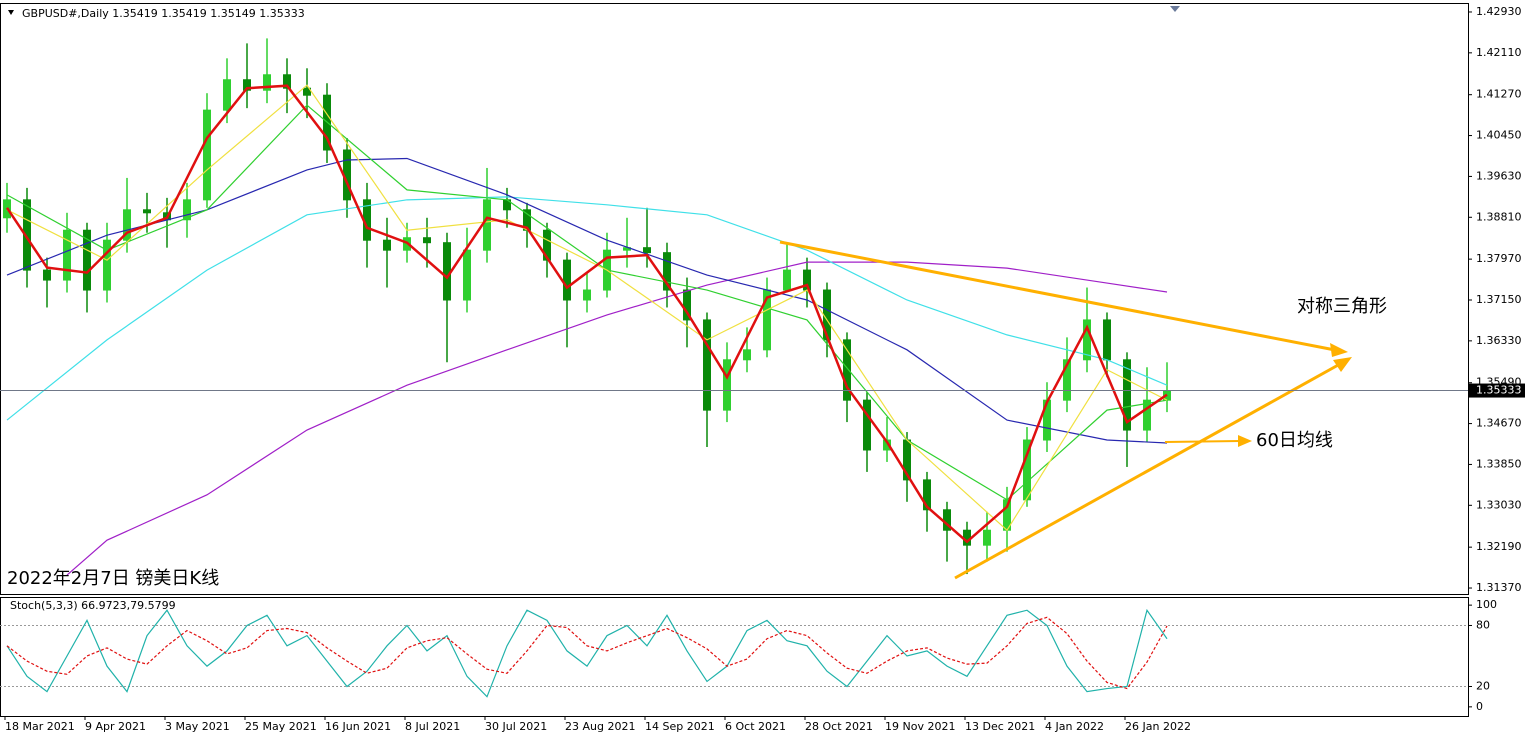 This screenshot has width=1530, height=744. Describe the element at coordinates (197, 726) in the screenshot. I see `x-tick-label: 3 May 2021` at that location.